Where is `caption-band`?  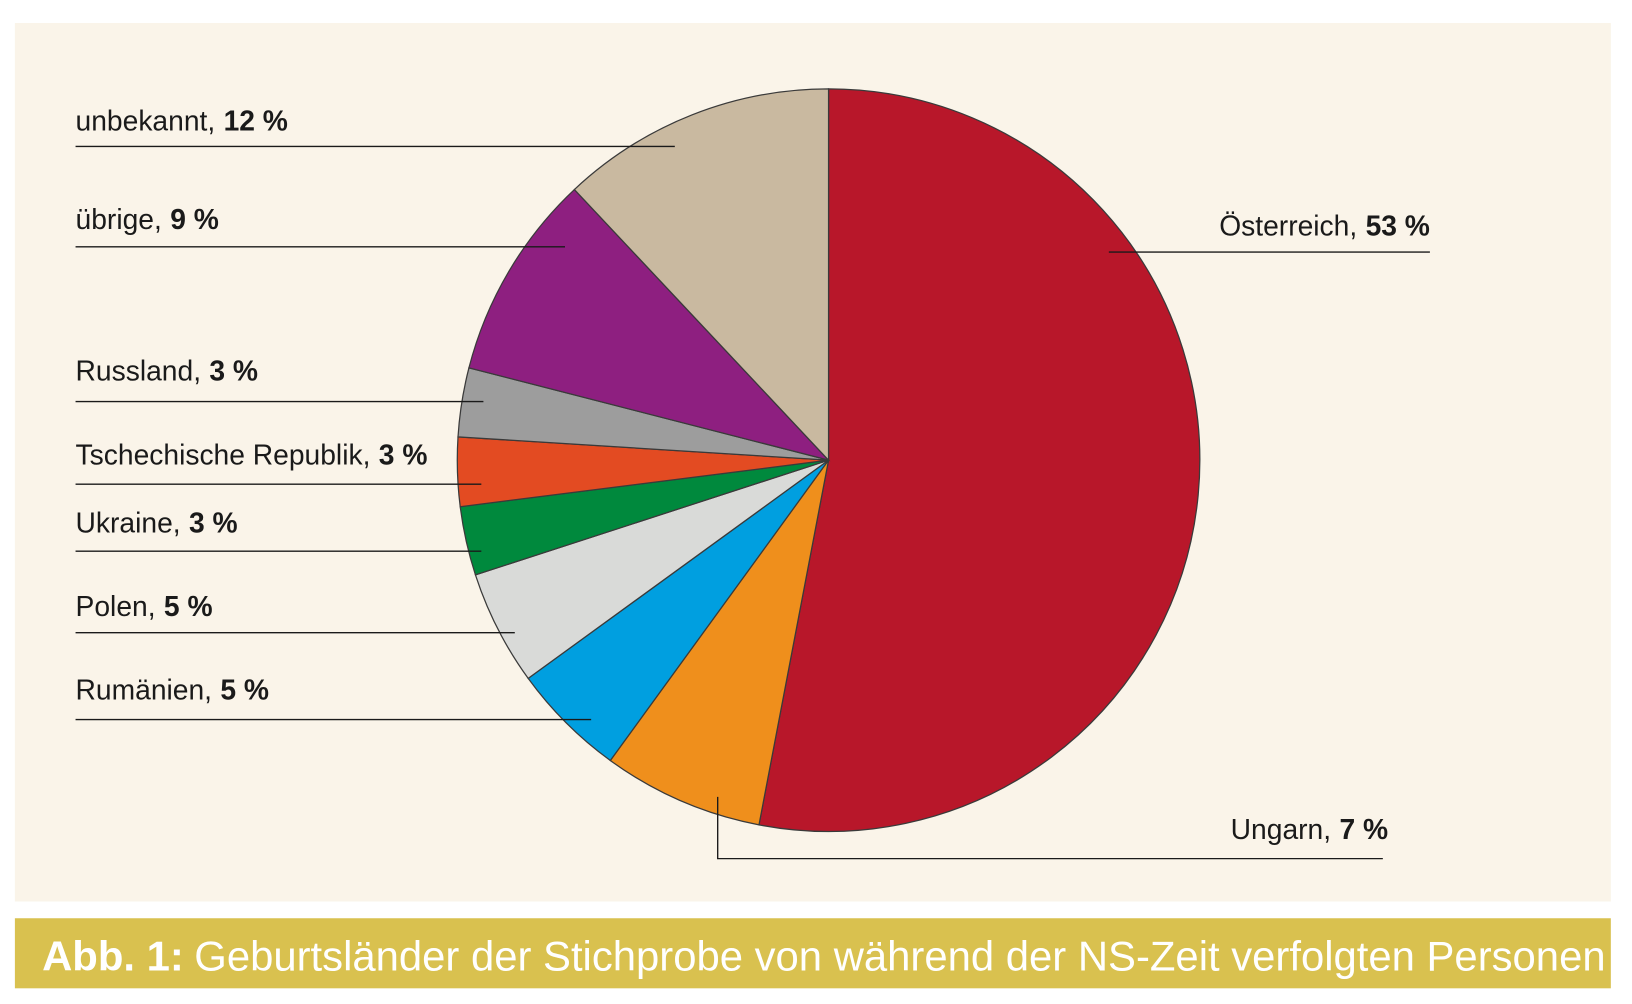
caption-band is located at coordinates (812, 953).